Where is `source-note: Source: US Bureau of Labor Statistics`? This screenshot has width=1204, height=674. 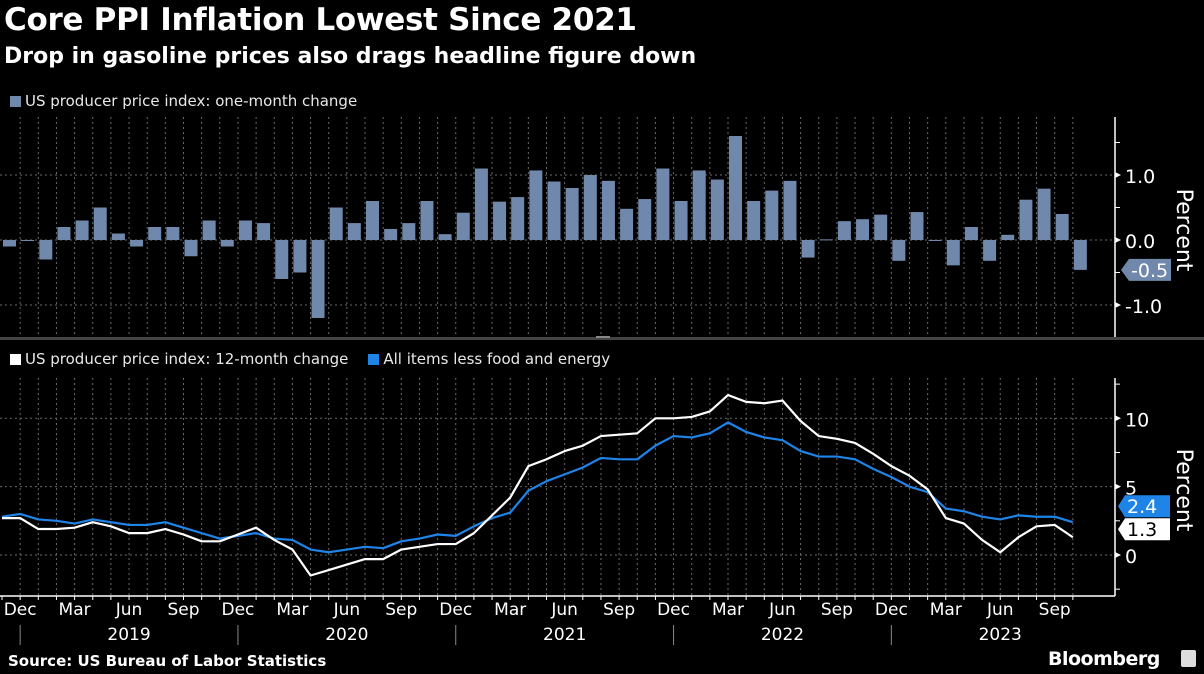
source-note: Source: US Bureau of Labor Statistics is located at coordinates (167, 661).